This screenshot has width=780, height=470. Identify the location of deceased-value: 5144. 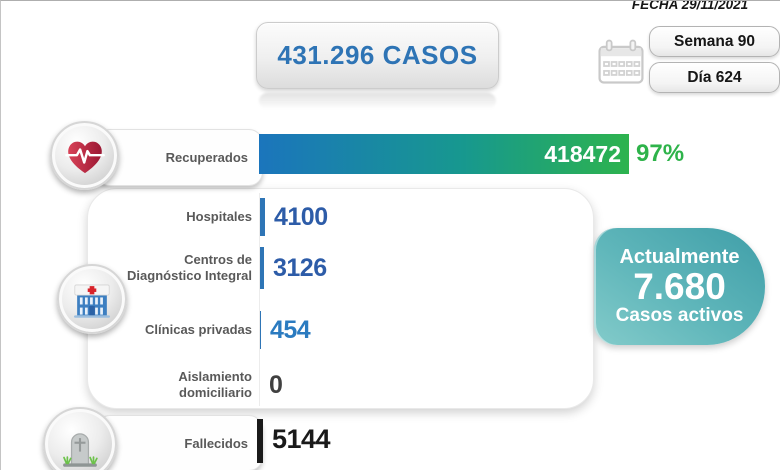
(301, 439).